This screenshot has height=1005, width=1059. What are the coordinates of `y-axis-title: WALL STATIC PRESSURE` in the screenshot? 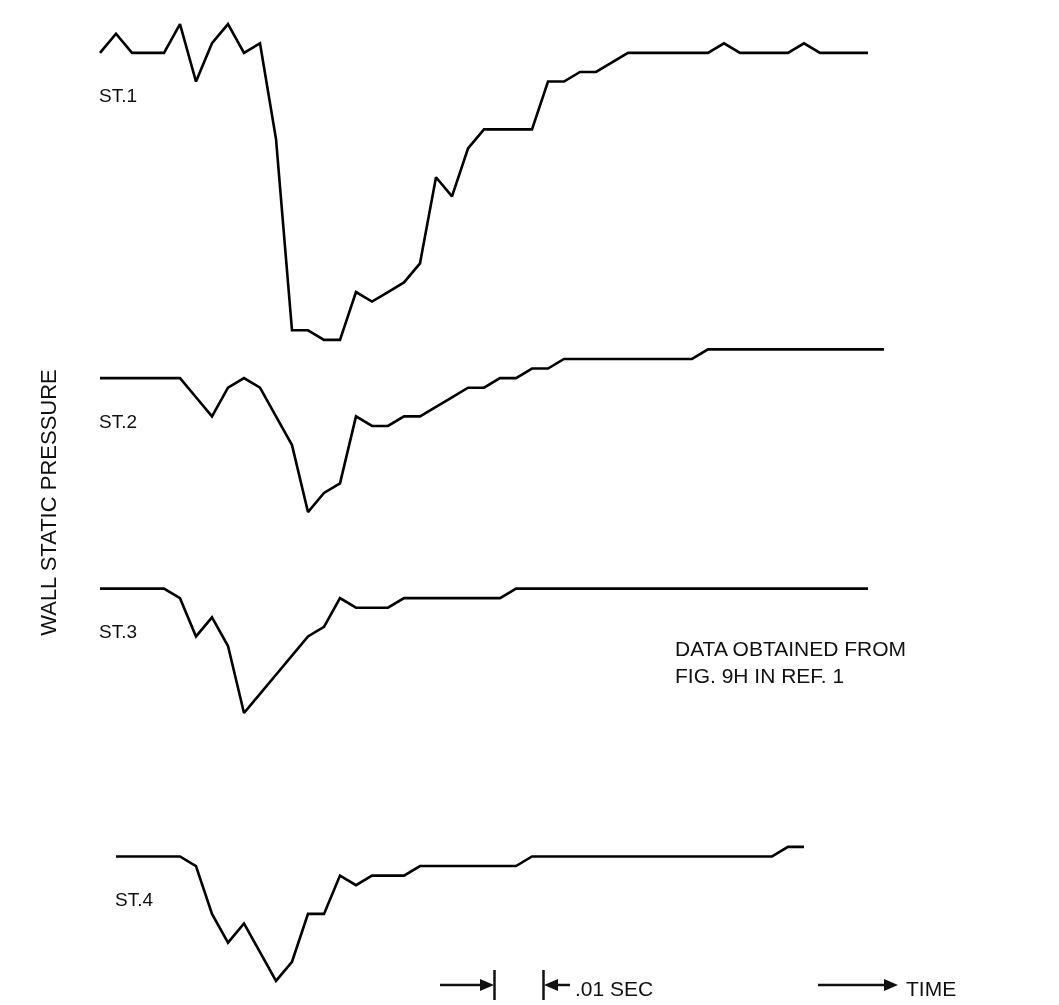 It's located at (48, 502).